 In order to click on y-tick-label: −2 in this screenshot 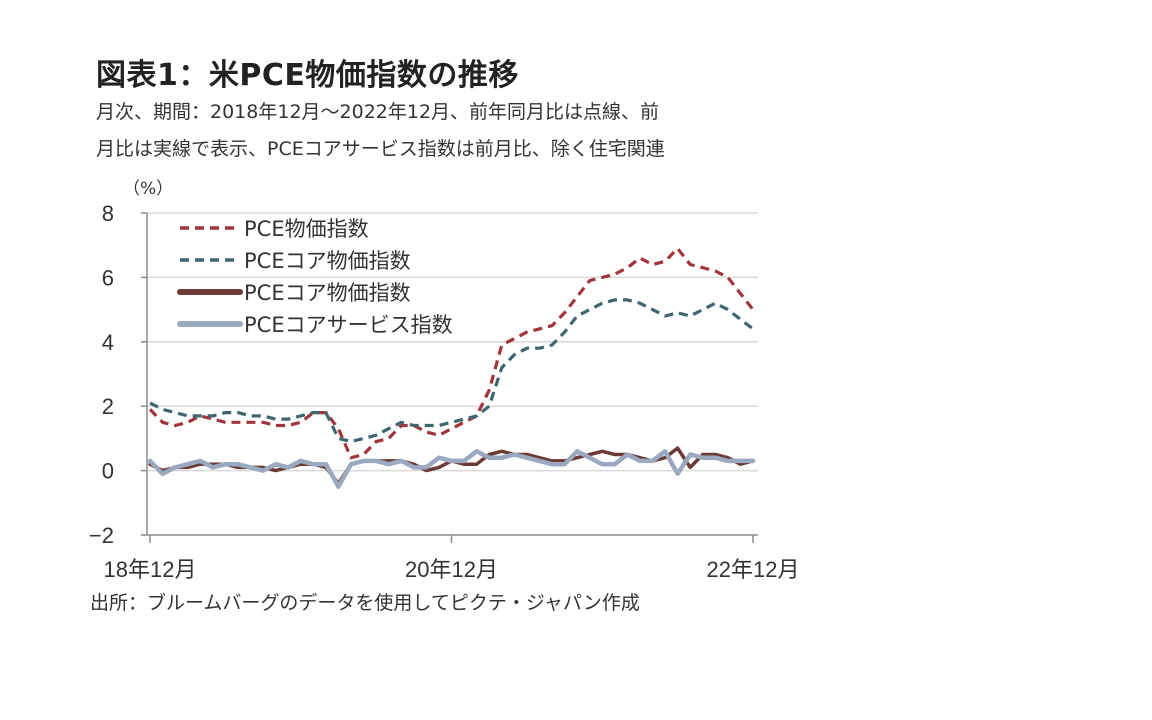, I will do `click(101, 535)`.